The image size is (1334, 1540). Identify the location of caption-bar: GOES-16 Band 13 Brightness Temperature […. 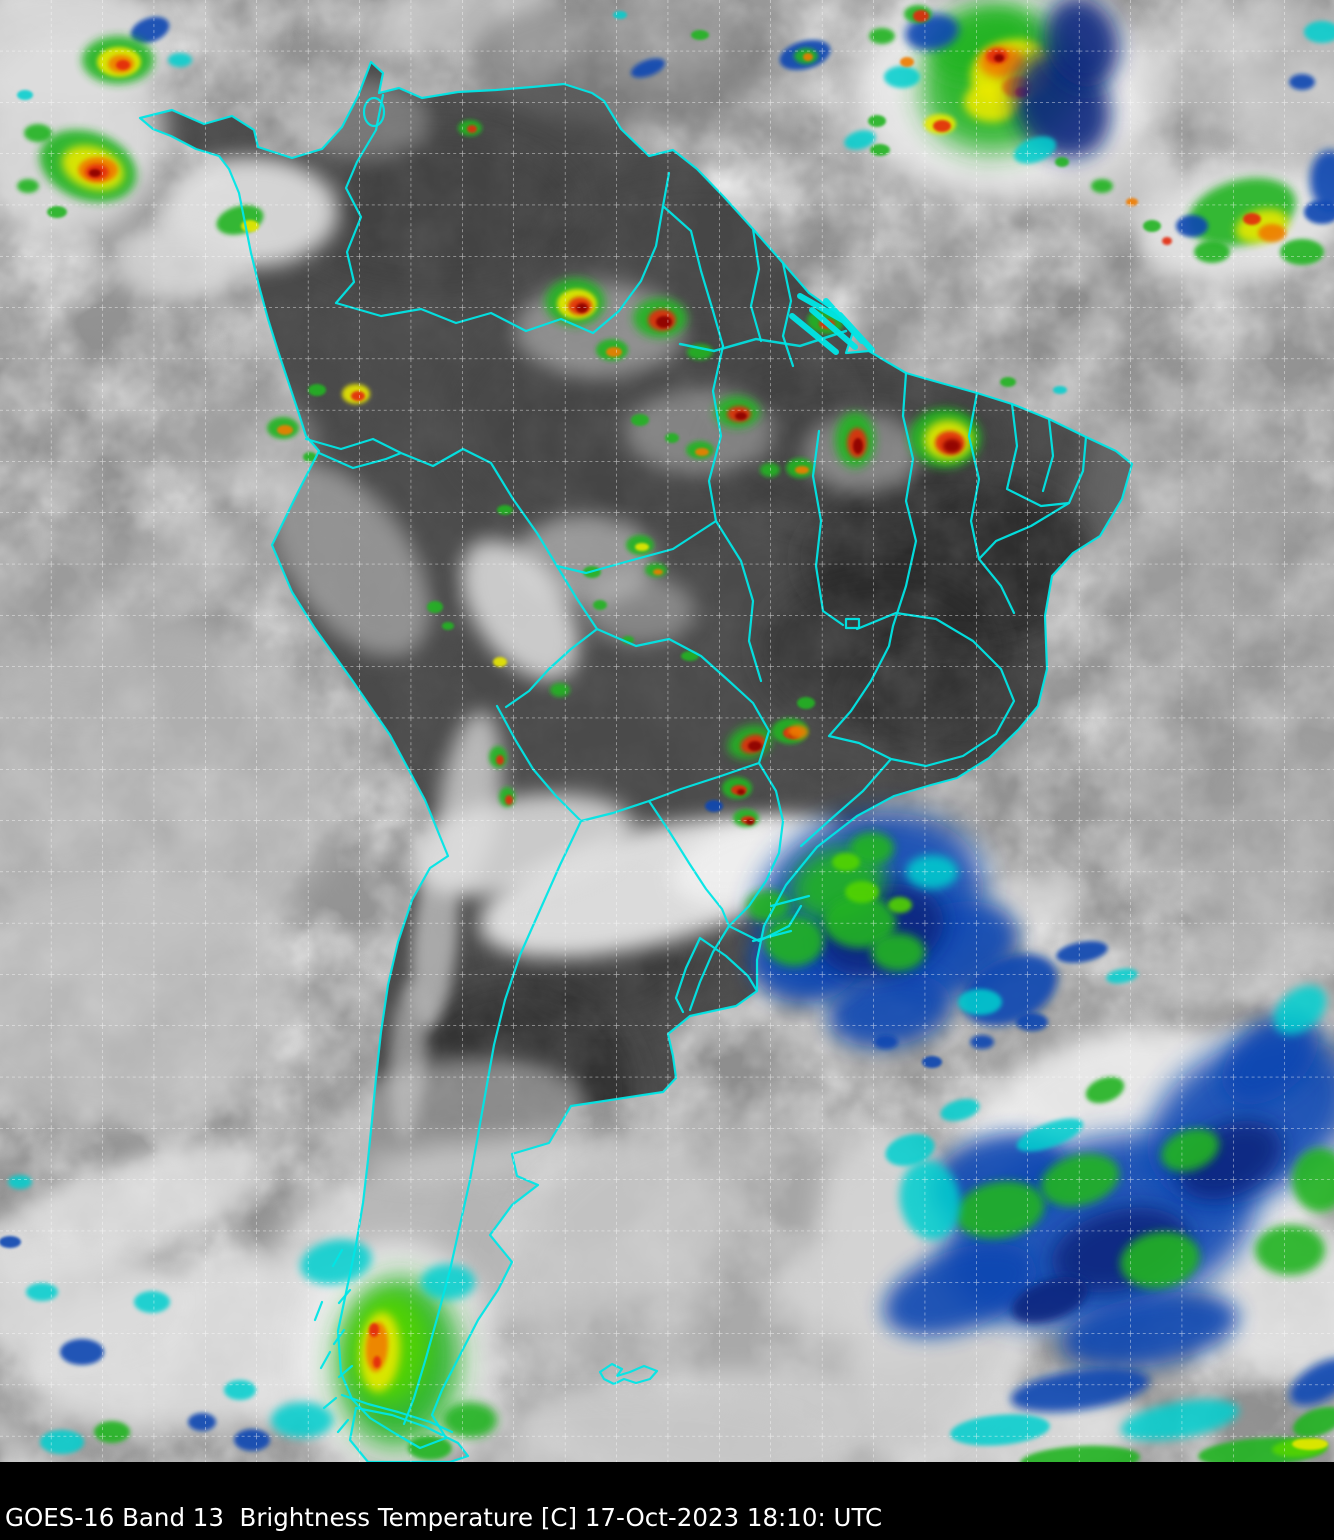
(667, 1501).